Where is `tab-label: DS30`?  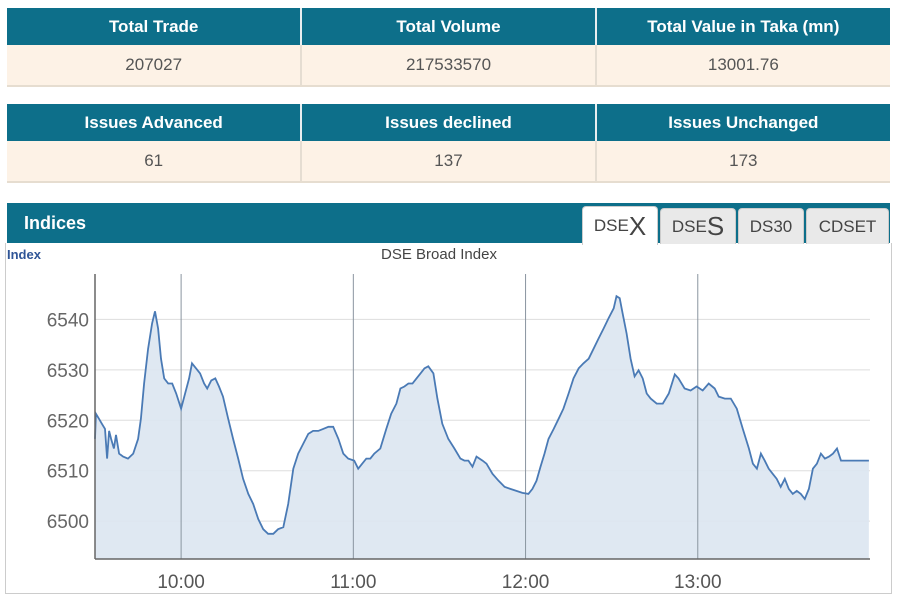 tab-label: DS30 is located at coordinates (771, 226).